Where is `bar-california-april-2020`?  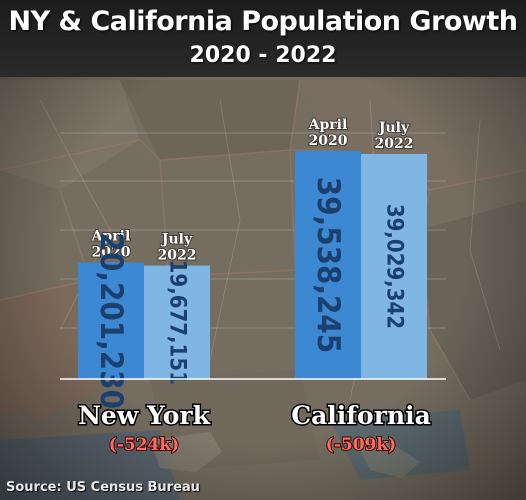
bar-california-april-2020 is located at coordinates (328, 265).